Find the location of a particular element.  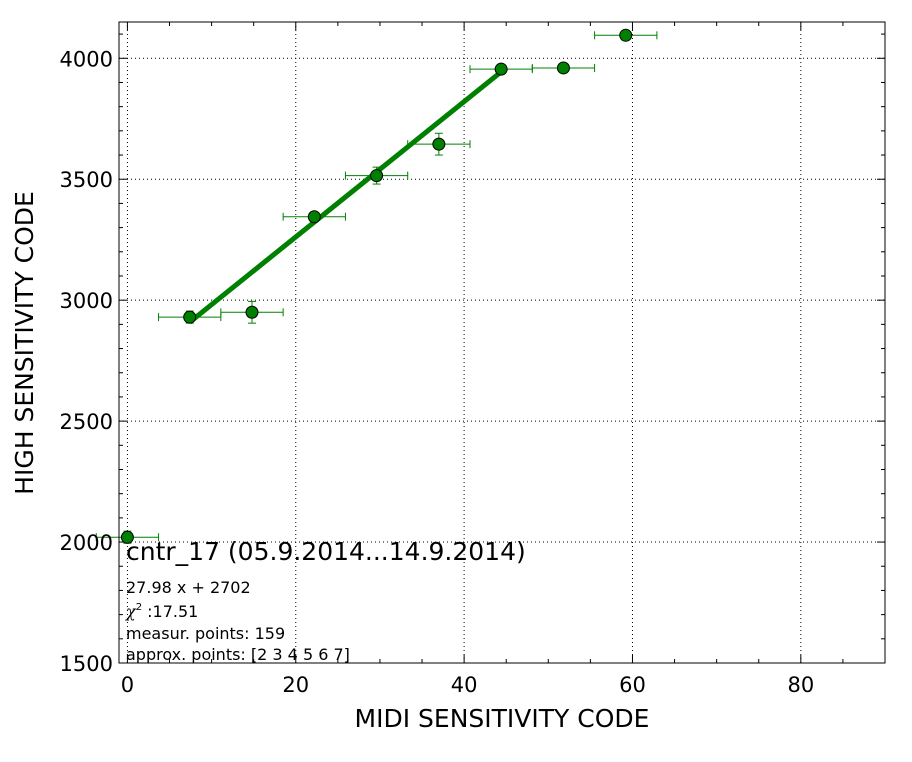

annotation-measur-points: measur. points: 159 is located at coordinates (205, 633).